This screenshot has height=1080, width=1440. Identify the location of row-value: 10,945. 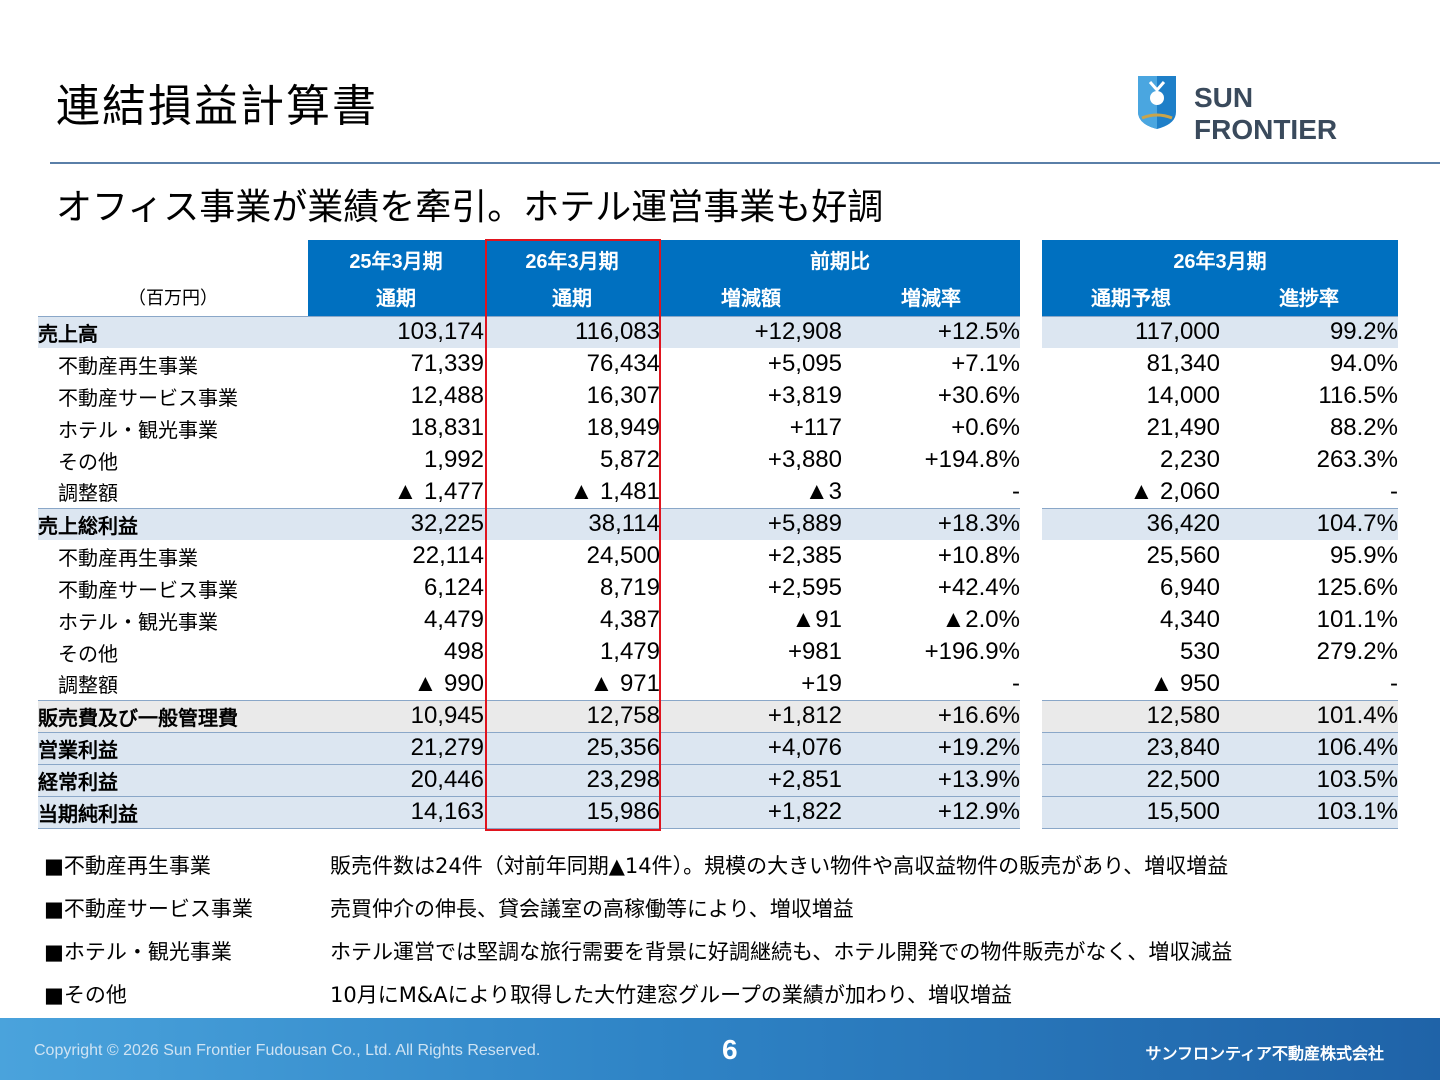
(396, 715).